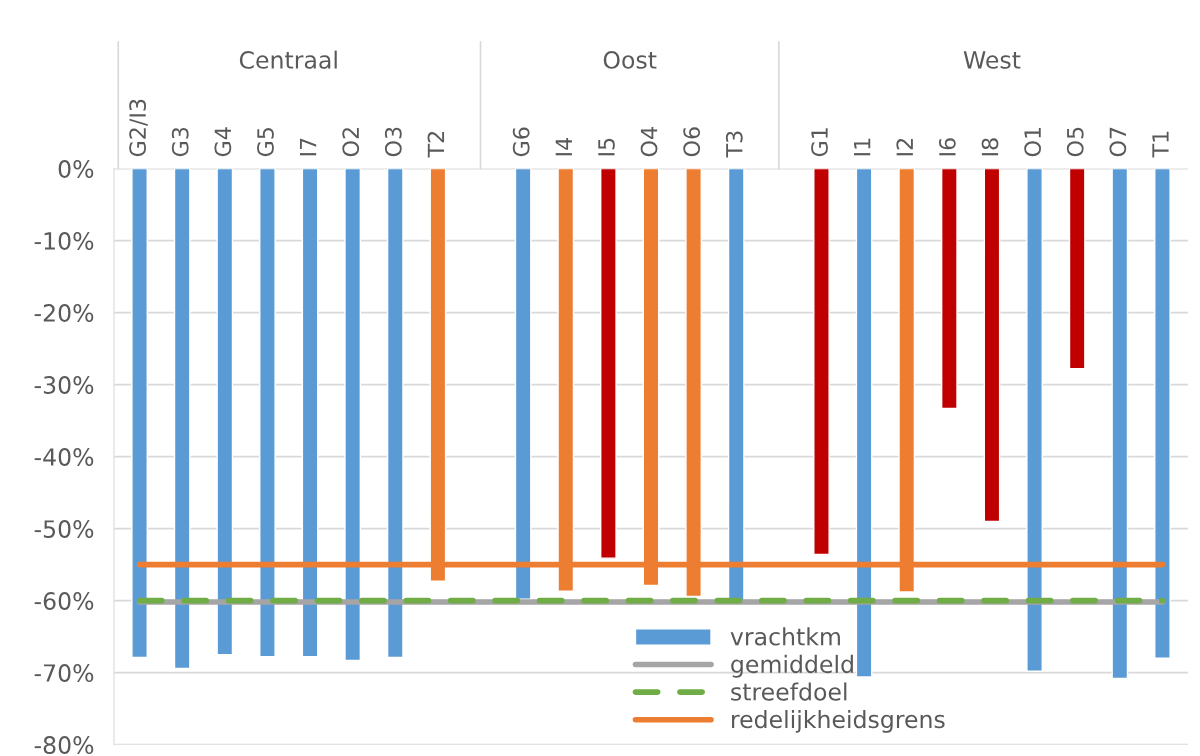 This screenshot has height=756, width=1200. What do you see at coordinates (990, 147) in the screenshot?
I see `x-tick-label: I8` at bounding box center [990, 147].